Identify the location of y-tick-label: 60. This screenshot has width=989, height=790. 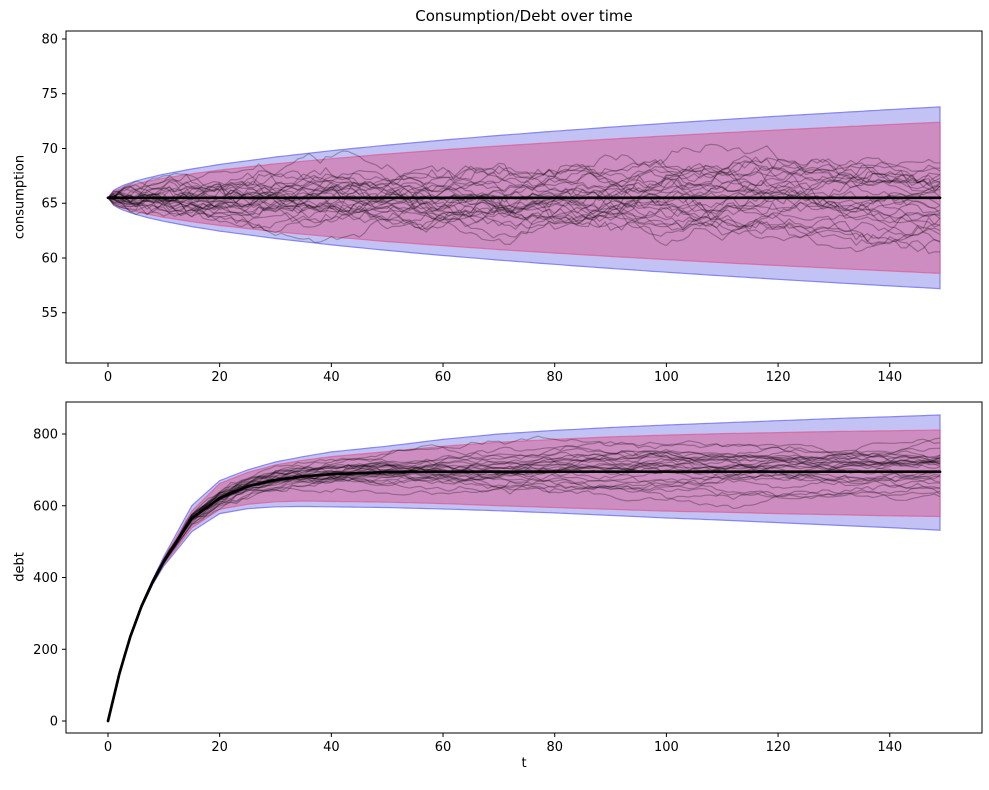
(49, 258).